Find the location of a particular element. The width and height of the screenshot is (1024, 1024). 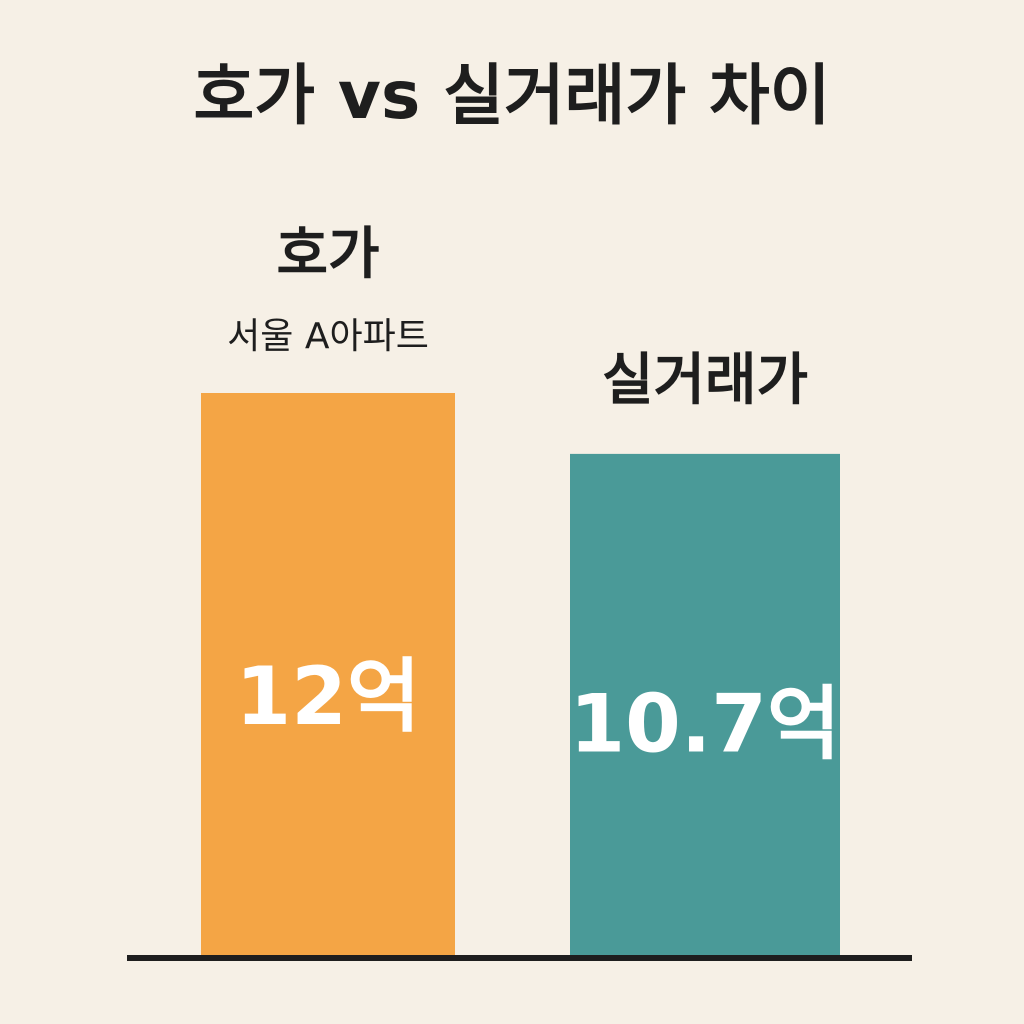

annotation: 서울 A아파트 is located at coordinates (328, 336).